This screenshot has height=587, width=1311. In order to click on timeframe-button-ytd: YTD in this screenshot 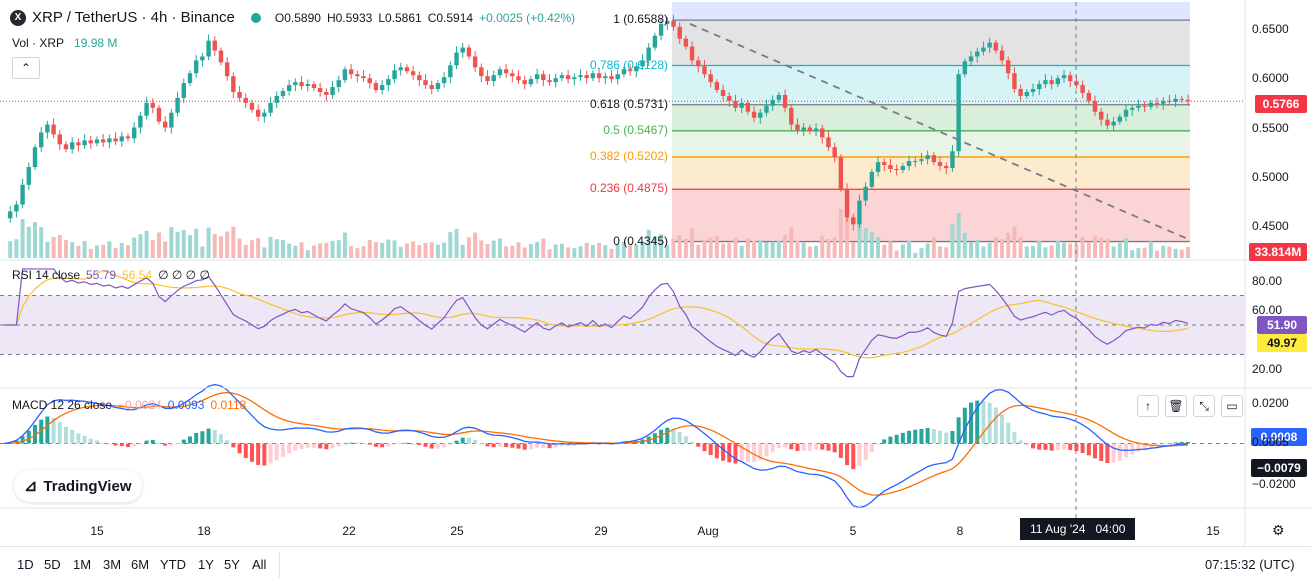, I will do `click(173, 564)`.